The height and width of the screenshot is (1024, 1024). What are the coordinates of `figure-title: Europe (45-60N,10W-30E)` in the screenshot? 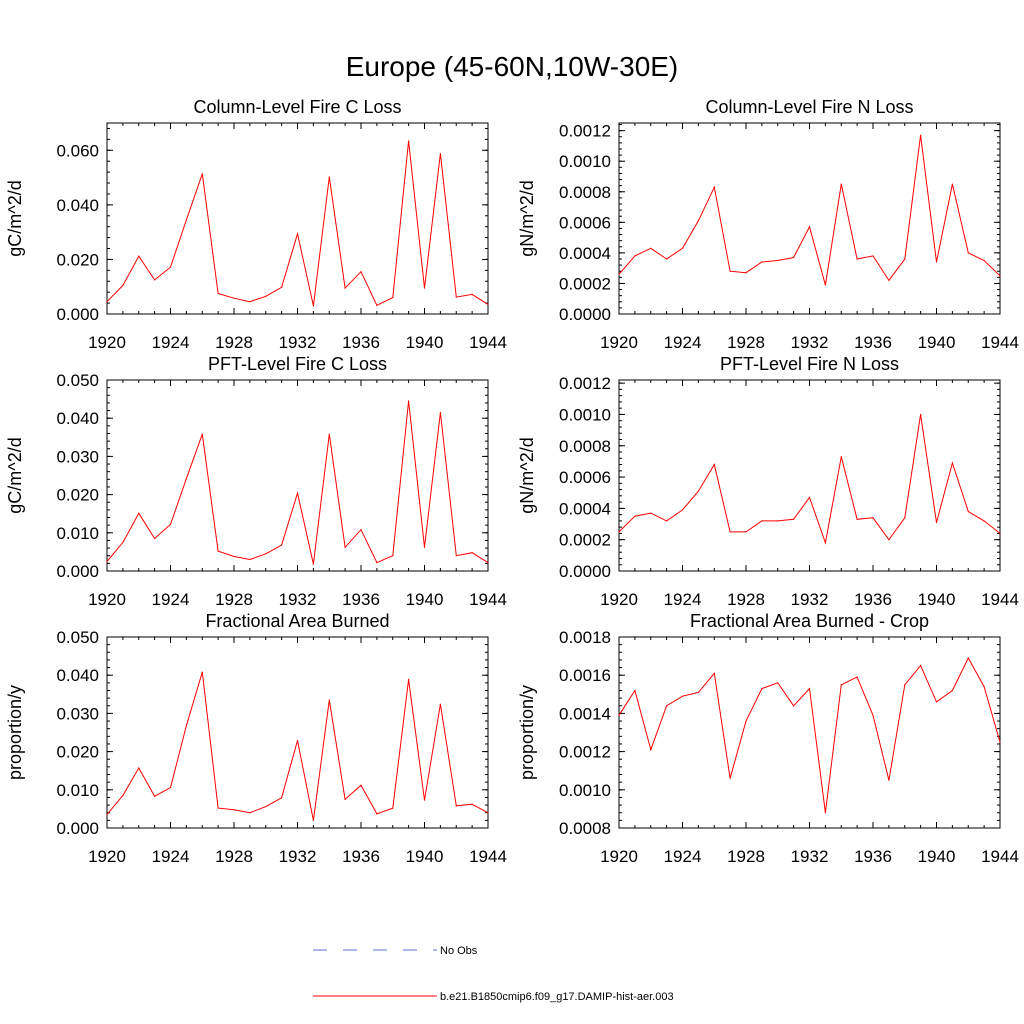 It's located at (512, 66).